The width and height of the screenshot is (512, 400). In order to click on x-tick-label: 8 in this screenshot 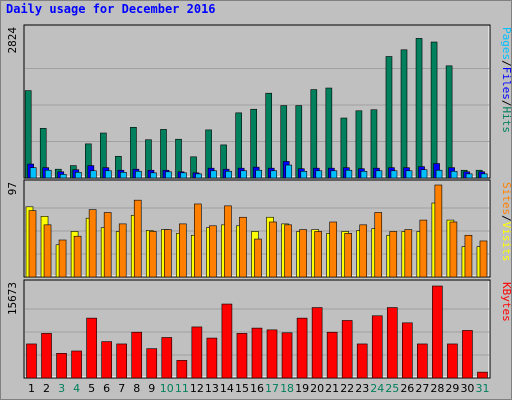, I will do `click(136, 388)`.